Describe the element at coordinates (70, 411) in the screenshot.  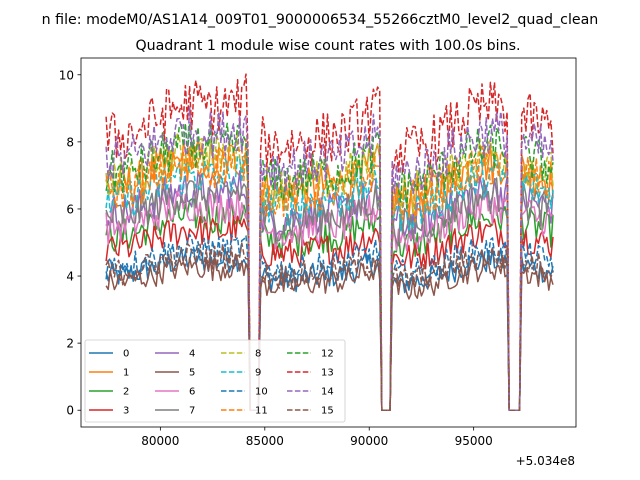
I see `y-tick-label: 0` at that location.